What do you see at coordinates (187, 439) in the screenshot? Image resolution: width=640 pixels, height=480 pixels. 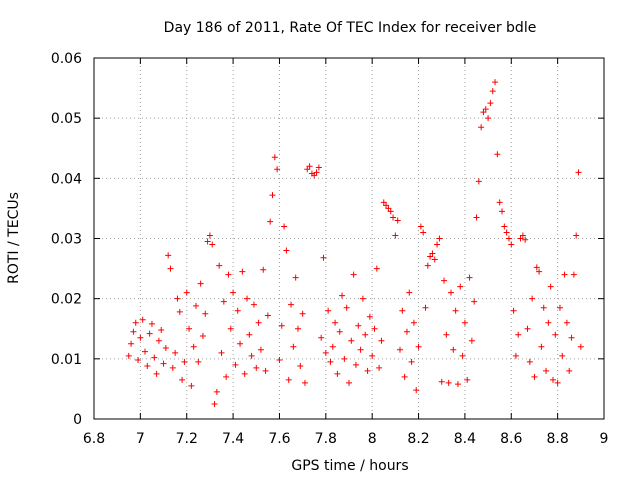 I see `x-tick-label: 7.2` at bounding box center [187, 439].